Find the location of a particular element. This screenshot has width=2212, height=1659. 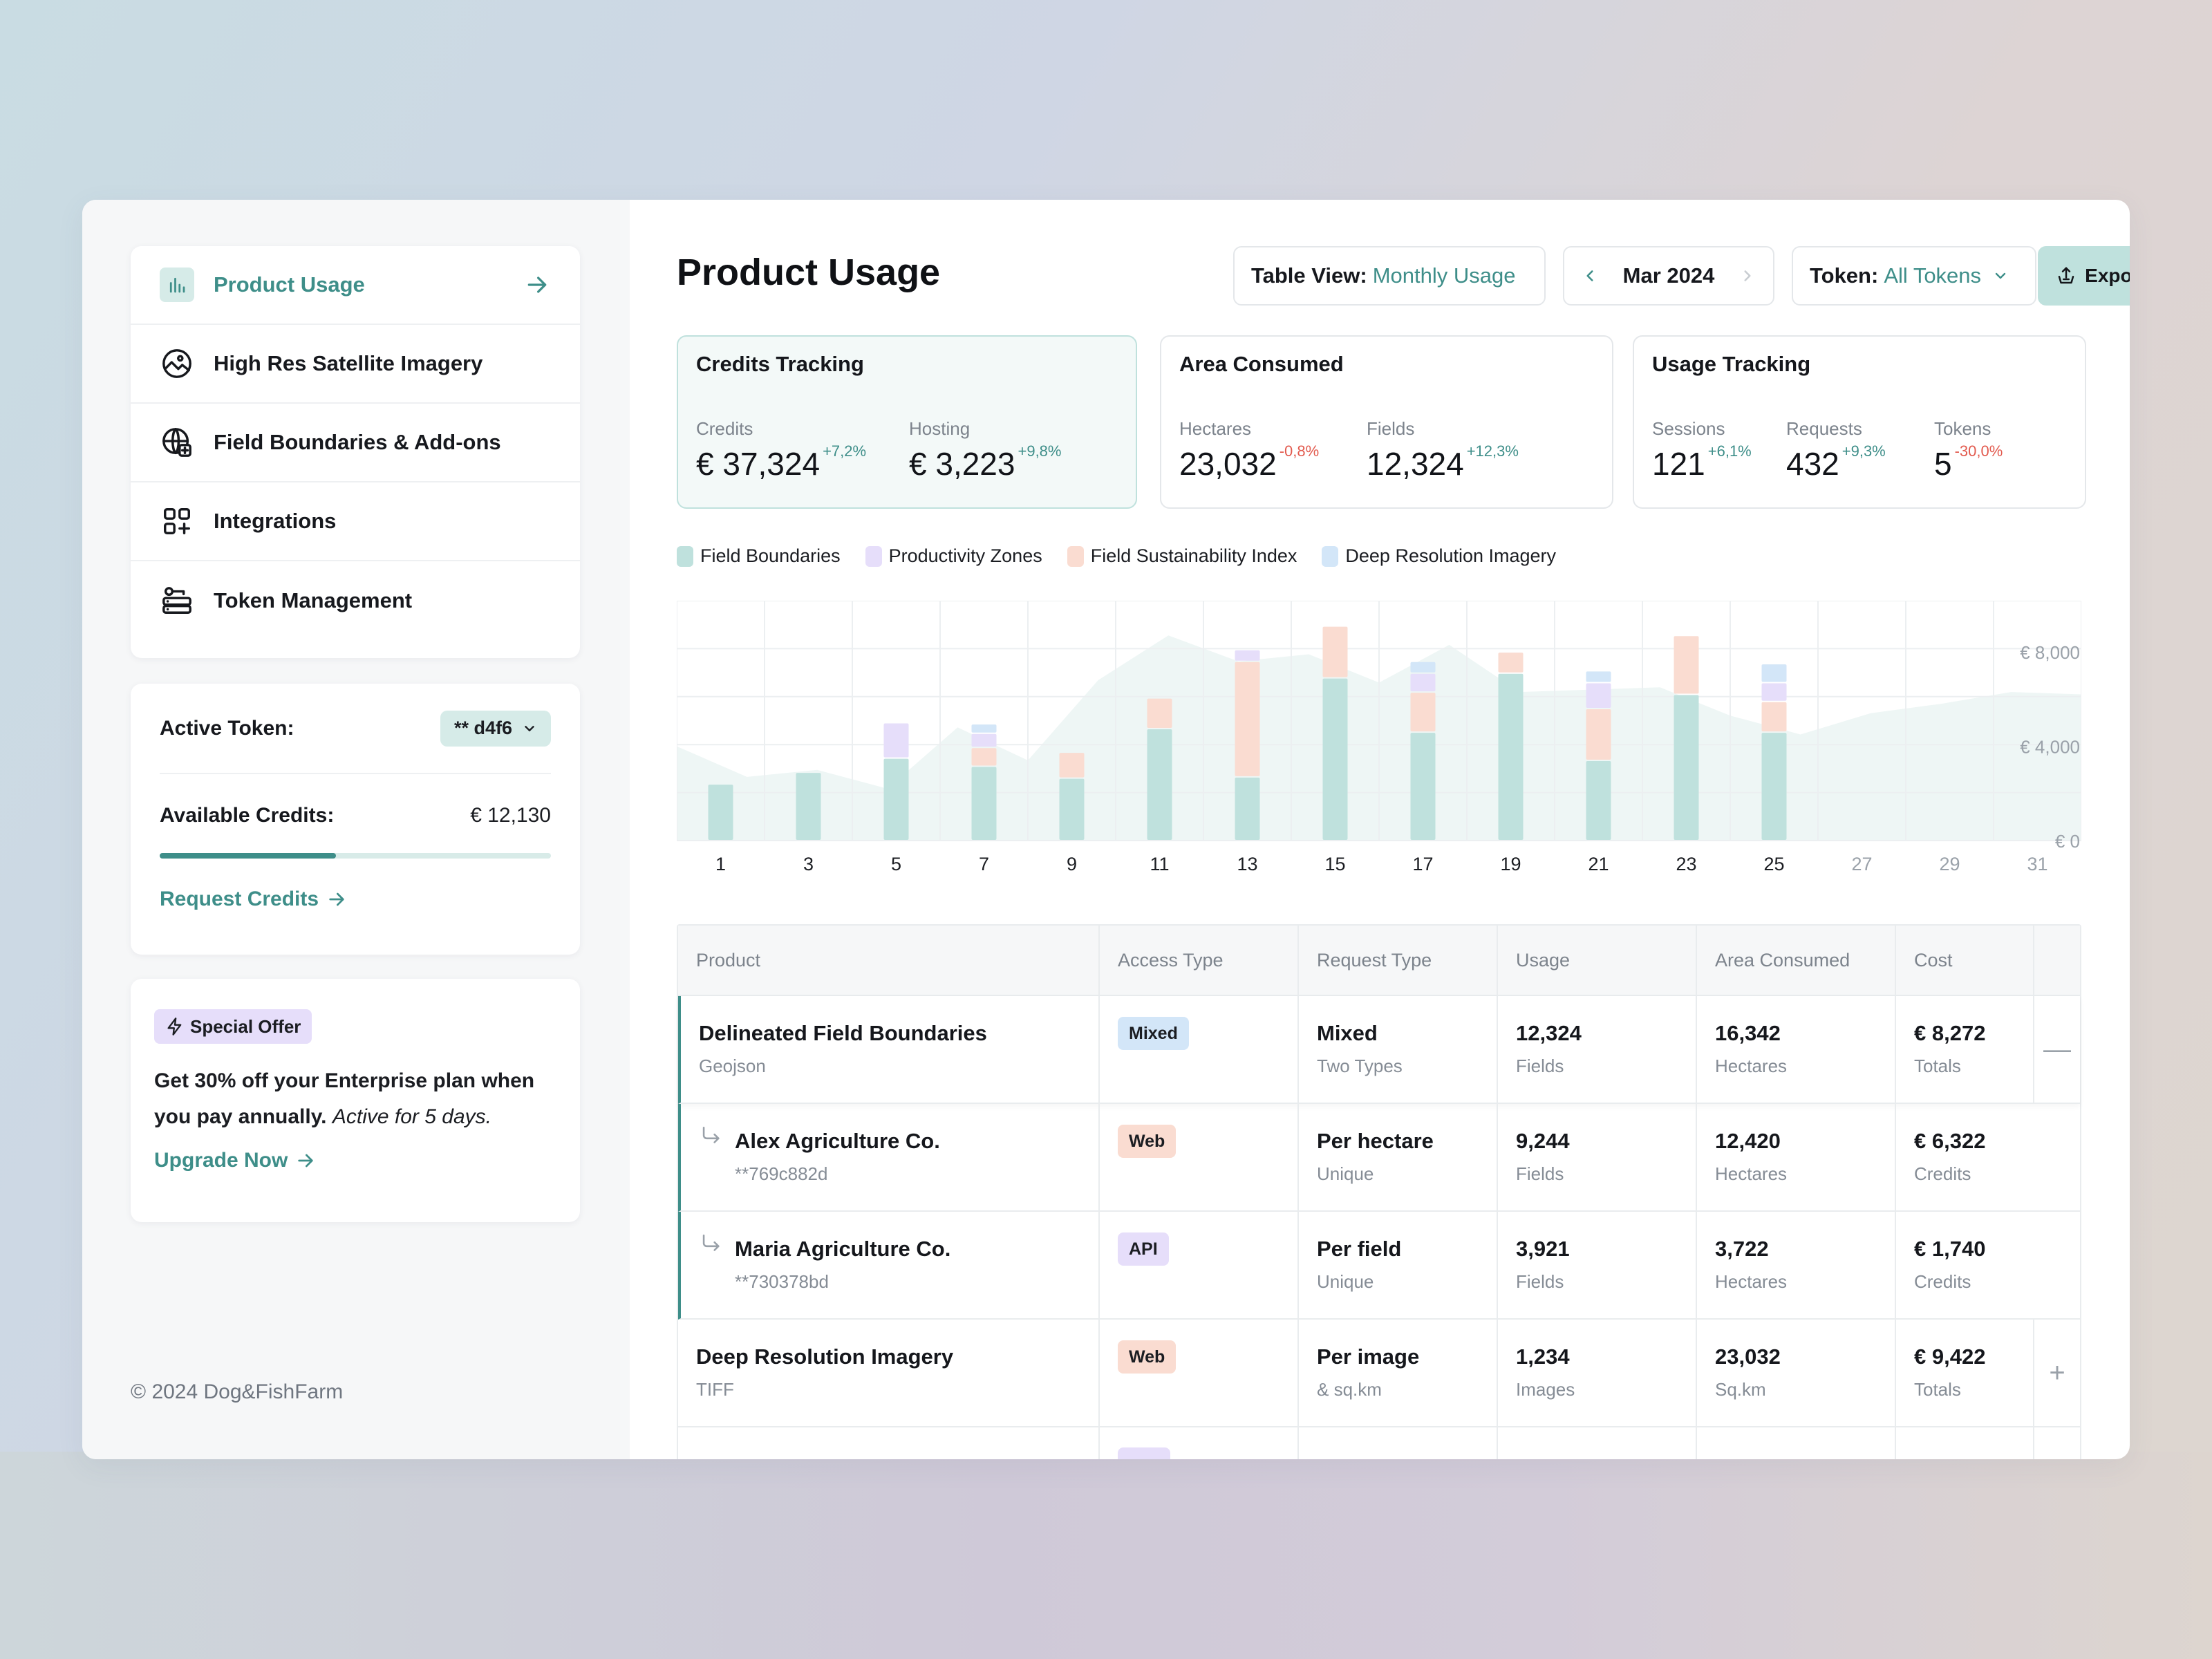

image-icon is located at coordinates (177, 364).